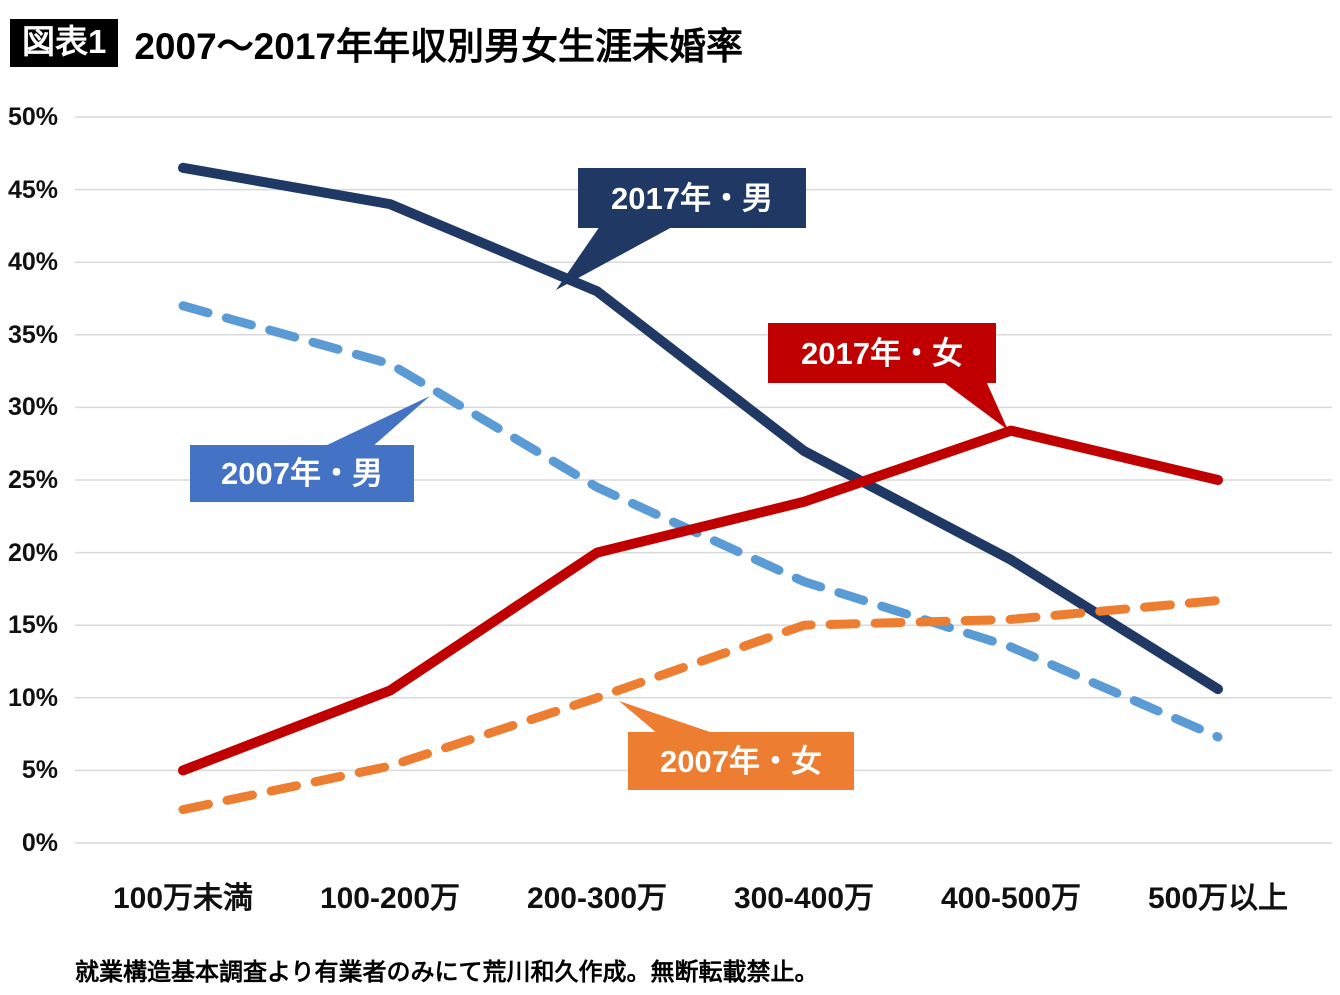  I want to click on series-callout-2017年・男: 2017年・男, so click(692, 198).